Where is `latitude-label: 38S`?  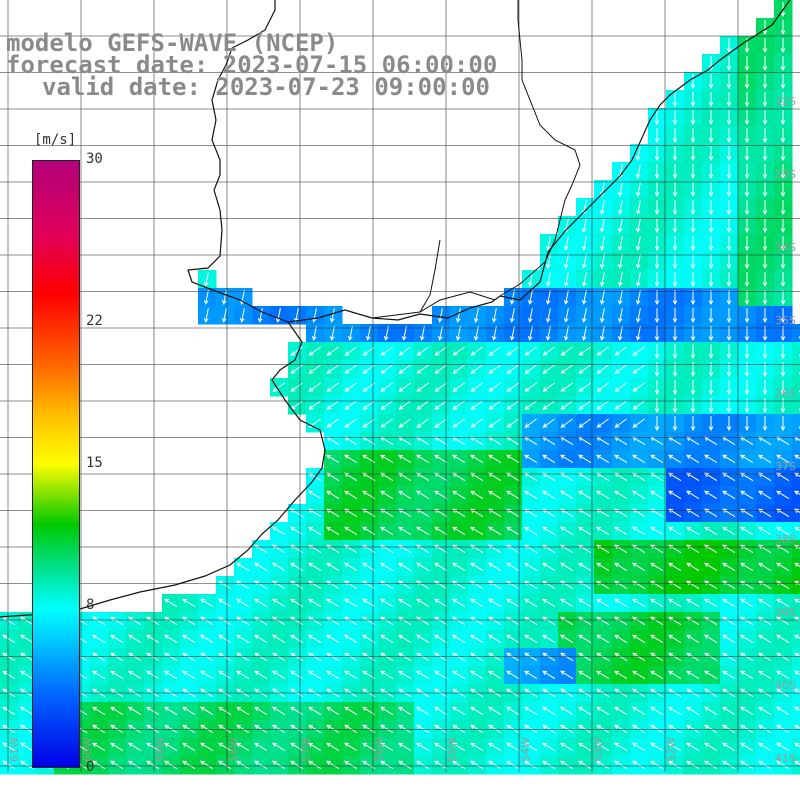
latitude-label: 38S is located at coordinates (785, 539).